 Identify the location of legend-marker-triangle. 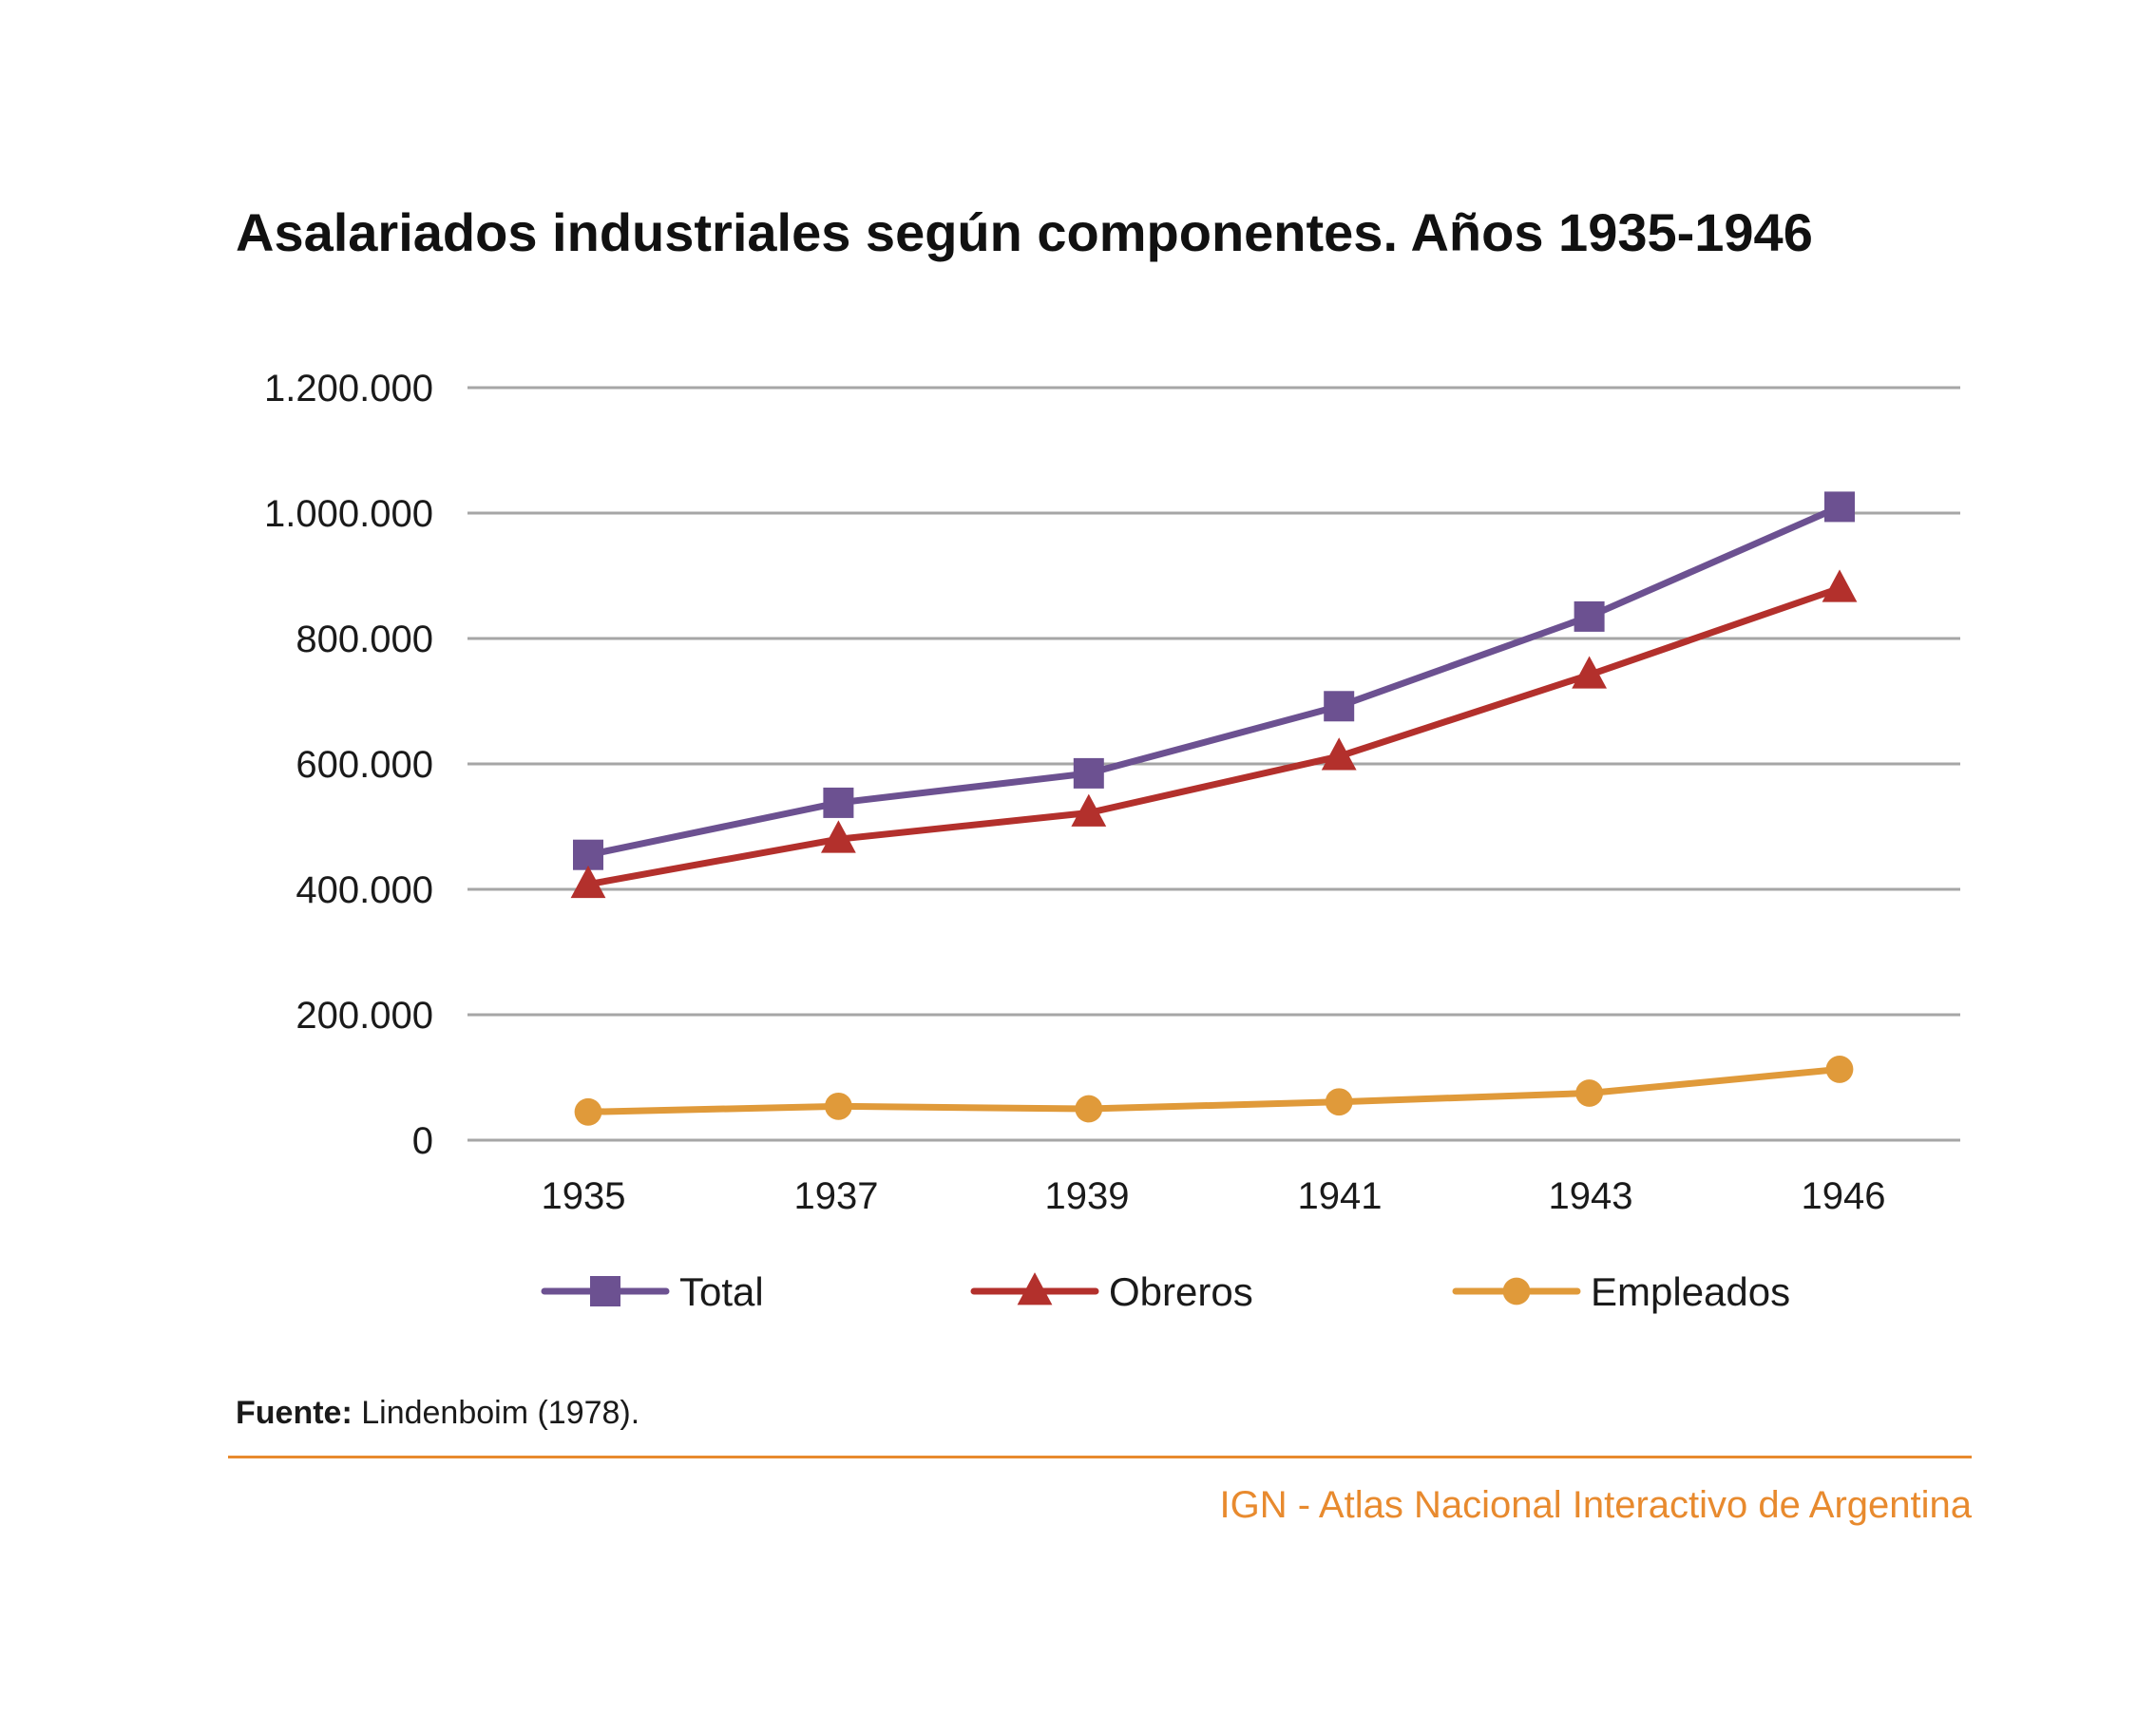
(1035, 1288).